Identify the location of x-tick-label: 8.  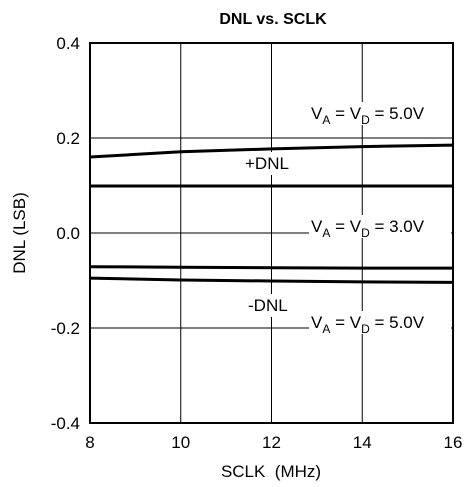
(89, 442).